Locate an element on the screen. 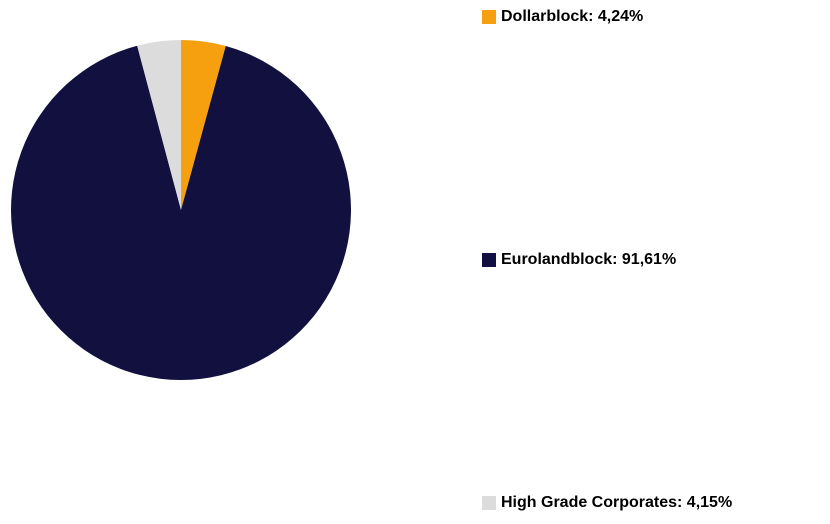 The height and width of the screenshot is (524, 830). legend-label: Eurolandblock: 91,61% is located at coordinates (588, 259).